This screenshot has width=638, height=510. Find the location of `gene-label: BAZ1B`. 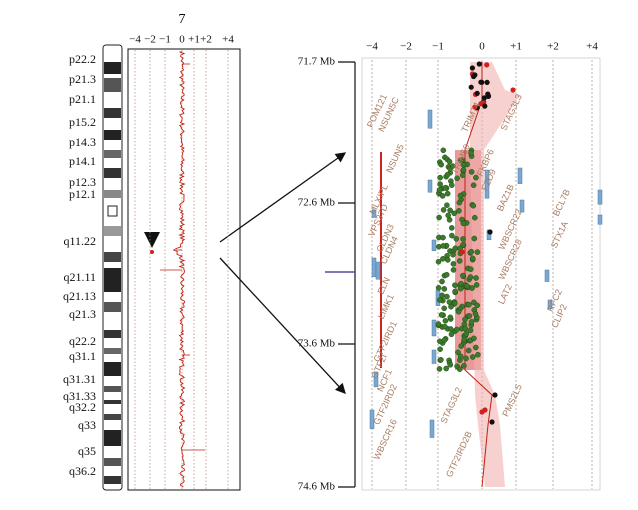

gene-label: BAZ1B is located at coordinates (505, 198).